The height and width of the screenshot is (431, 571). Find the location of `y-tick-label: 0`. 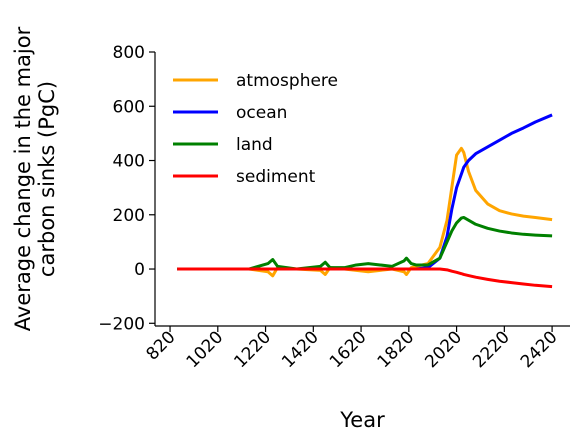

y-tick-label: 0 is located at coordinates (139, 270).